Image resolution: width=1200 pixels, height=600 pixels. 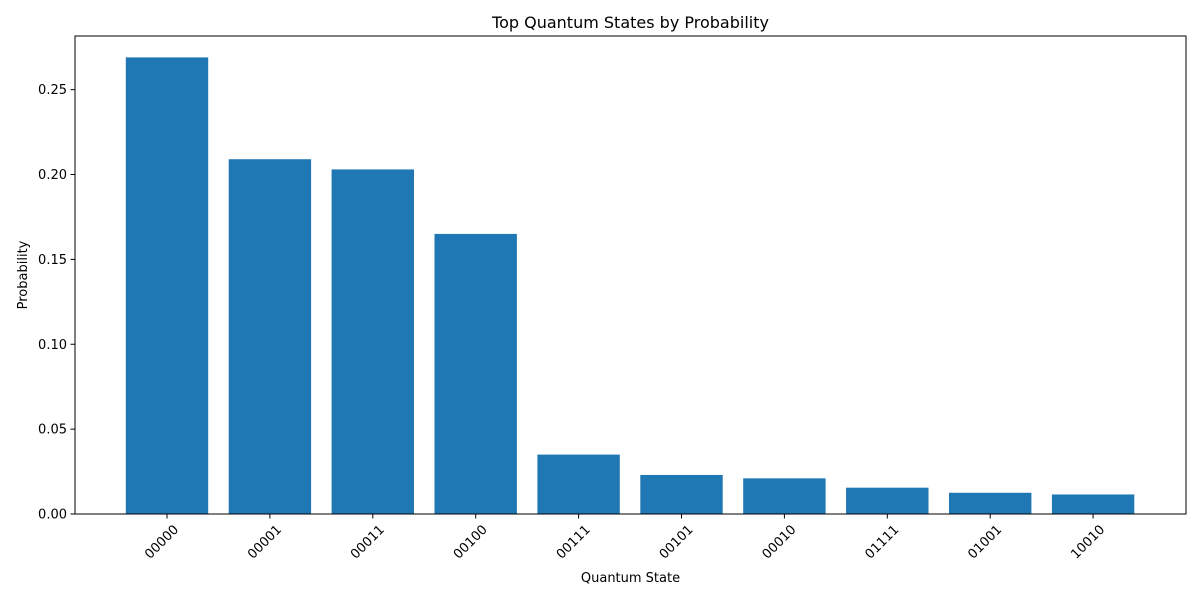 What do you see at coordinates (368, 542) in the screenshot?
I see `x-tick-label-00011: 00011` at bounding box center [368, 542].